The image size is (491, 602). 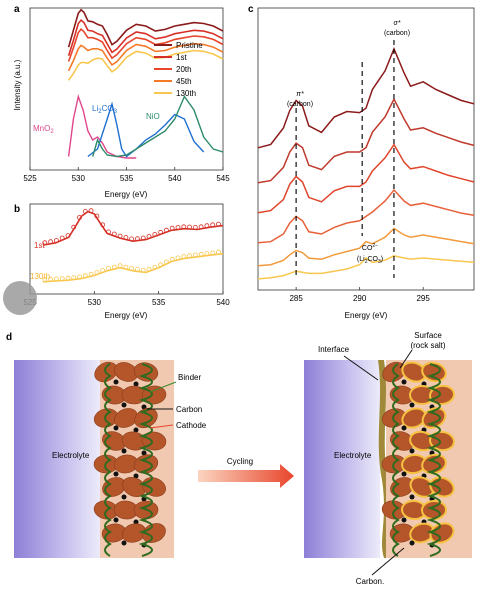 What do you see at coordinates (353, 455) in the screenshot?
I see `label-electrolyte-right: Electrolyte` at bounding box center [353, 455].